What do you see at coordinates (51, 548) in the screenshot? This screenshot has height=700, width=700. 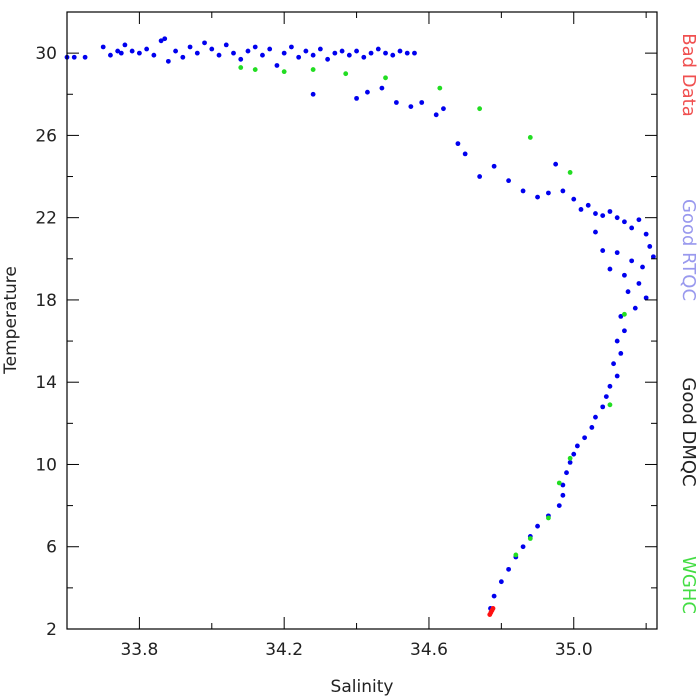 I see `y-tick-label: 6` at bounding box center [51, 548].